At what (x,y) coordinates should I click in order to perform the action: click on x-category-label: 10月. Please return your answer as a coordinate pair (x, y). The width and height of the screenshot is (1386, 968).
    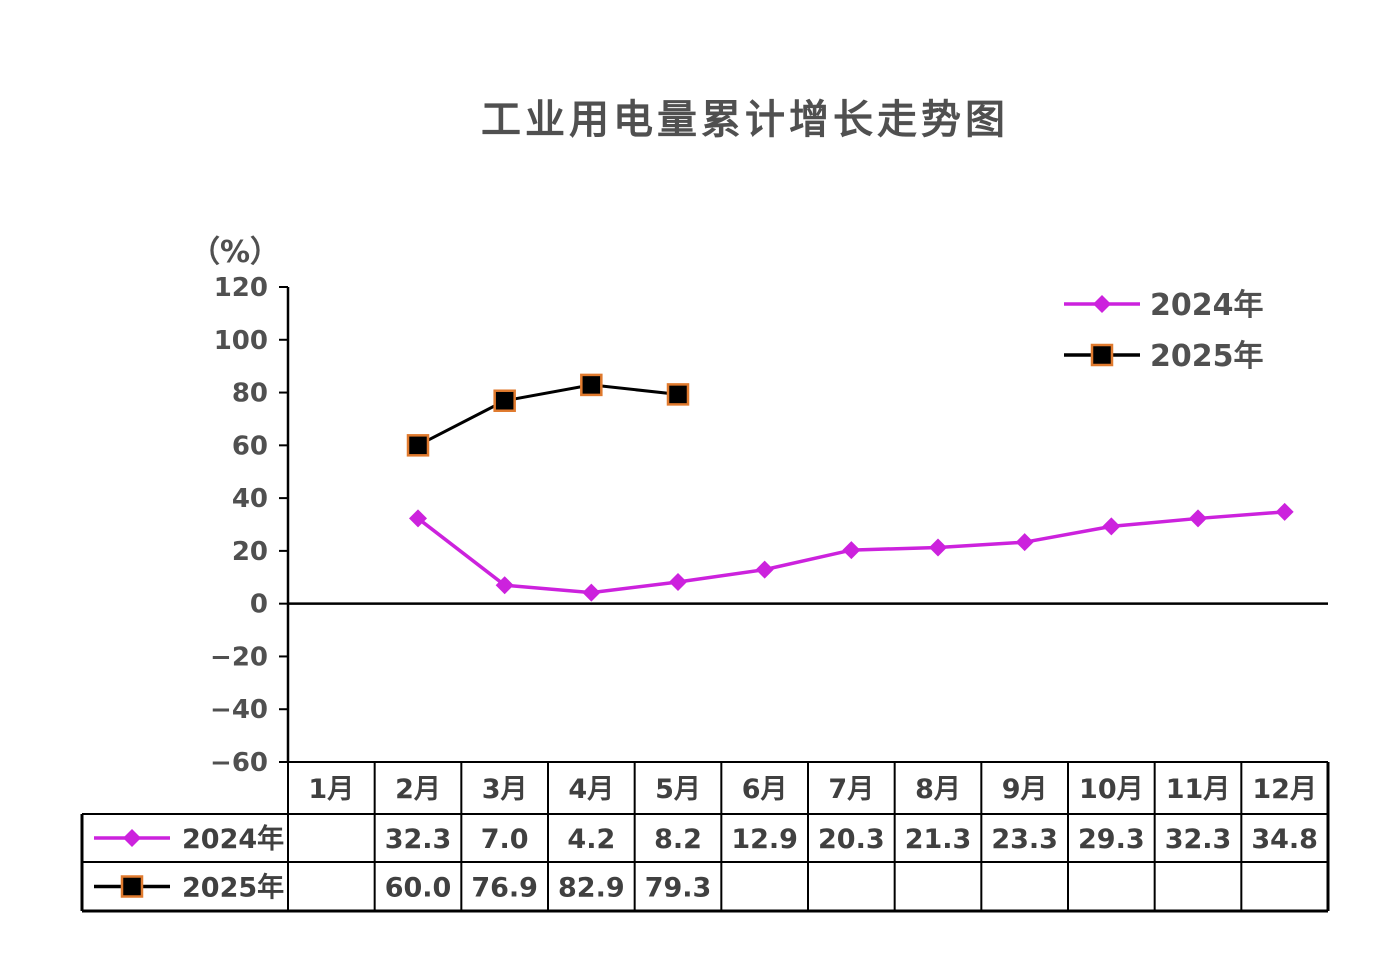
    Looking at the image, I should click on (1111, 789).